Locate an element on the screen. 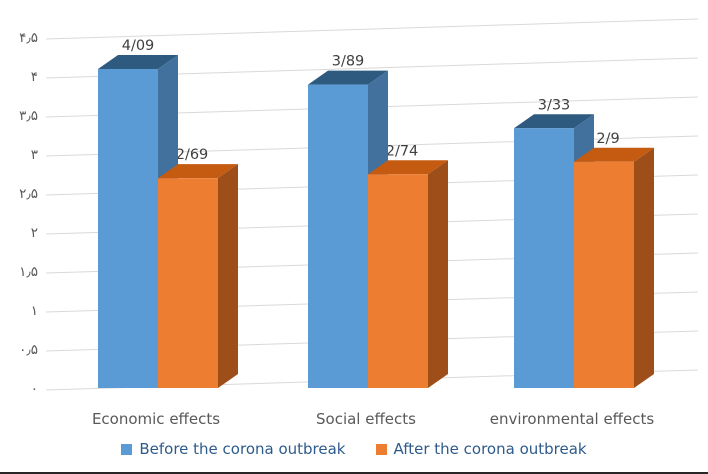 The image size is (708, 474). legend-label-before: Before the corona outbreak is located at coordinates (242, 449).